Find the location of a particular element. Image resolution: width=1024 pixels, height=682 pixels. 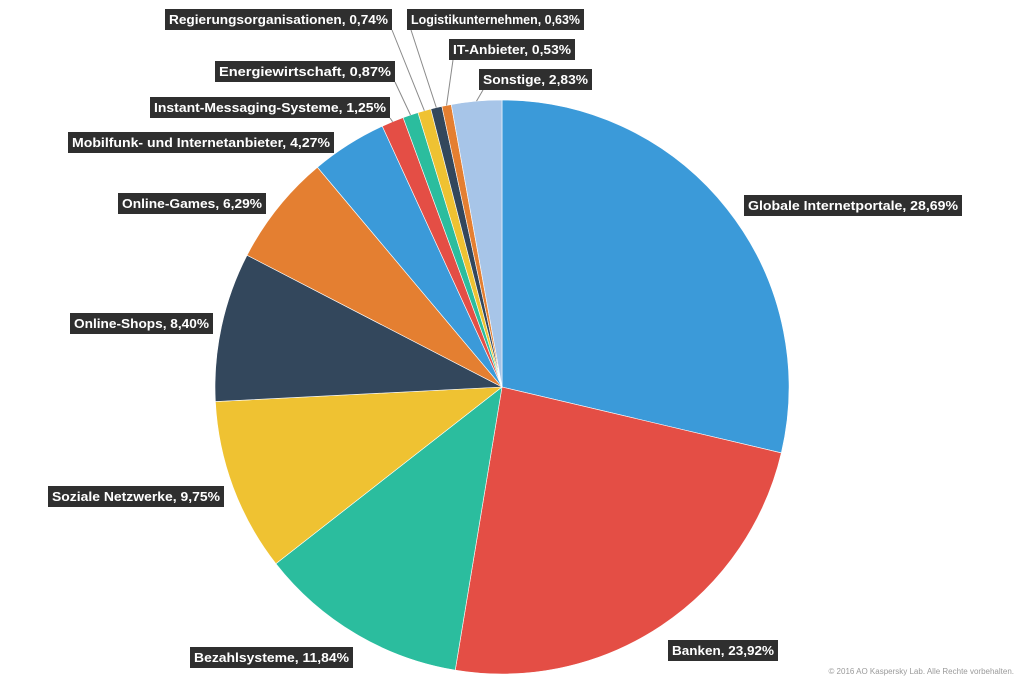

slice-label: Soziale Netzwerke, 9,75% is located at coordinates (136, 496).